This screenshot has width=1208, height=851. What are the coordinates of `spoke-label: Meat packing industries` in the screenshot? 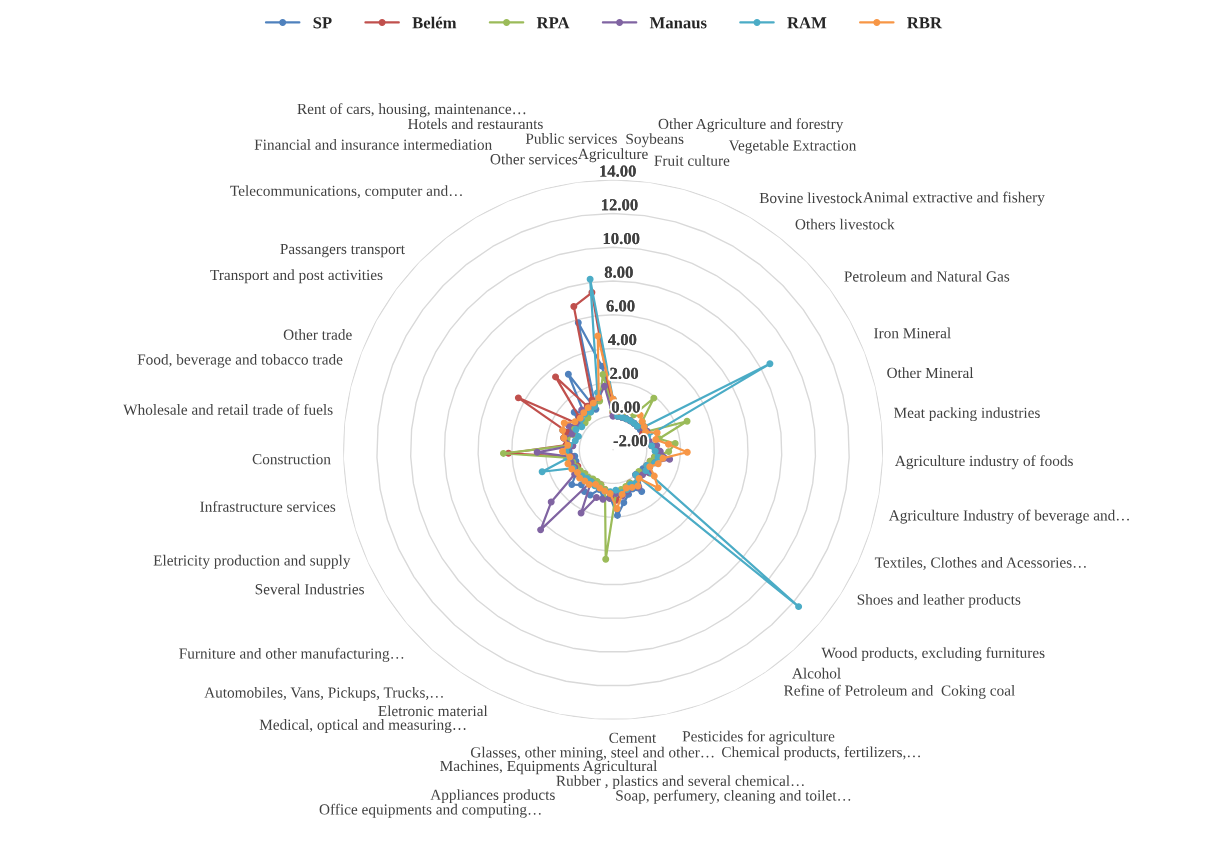 It's located at (967, 414).